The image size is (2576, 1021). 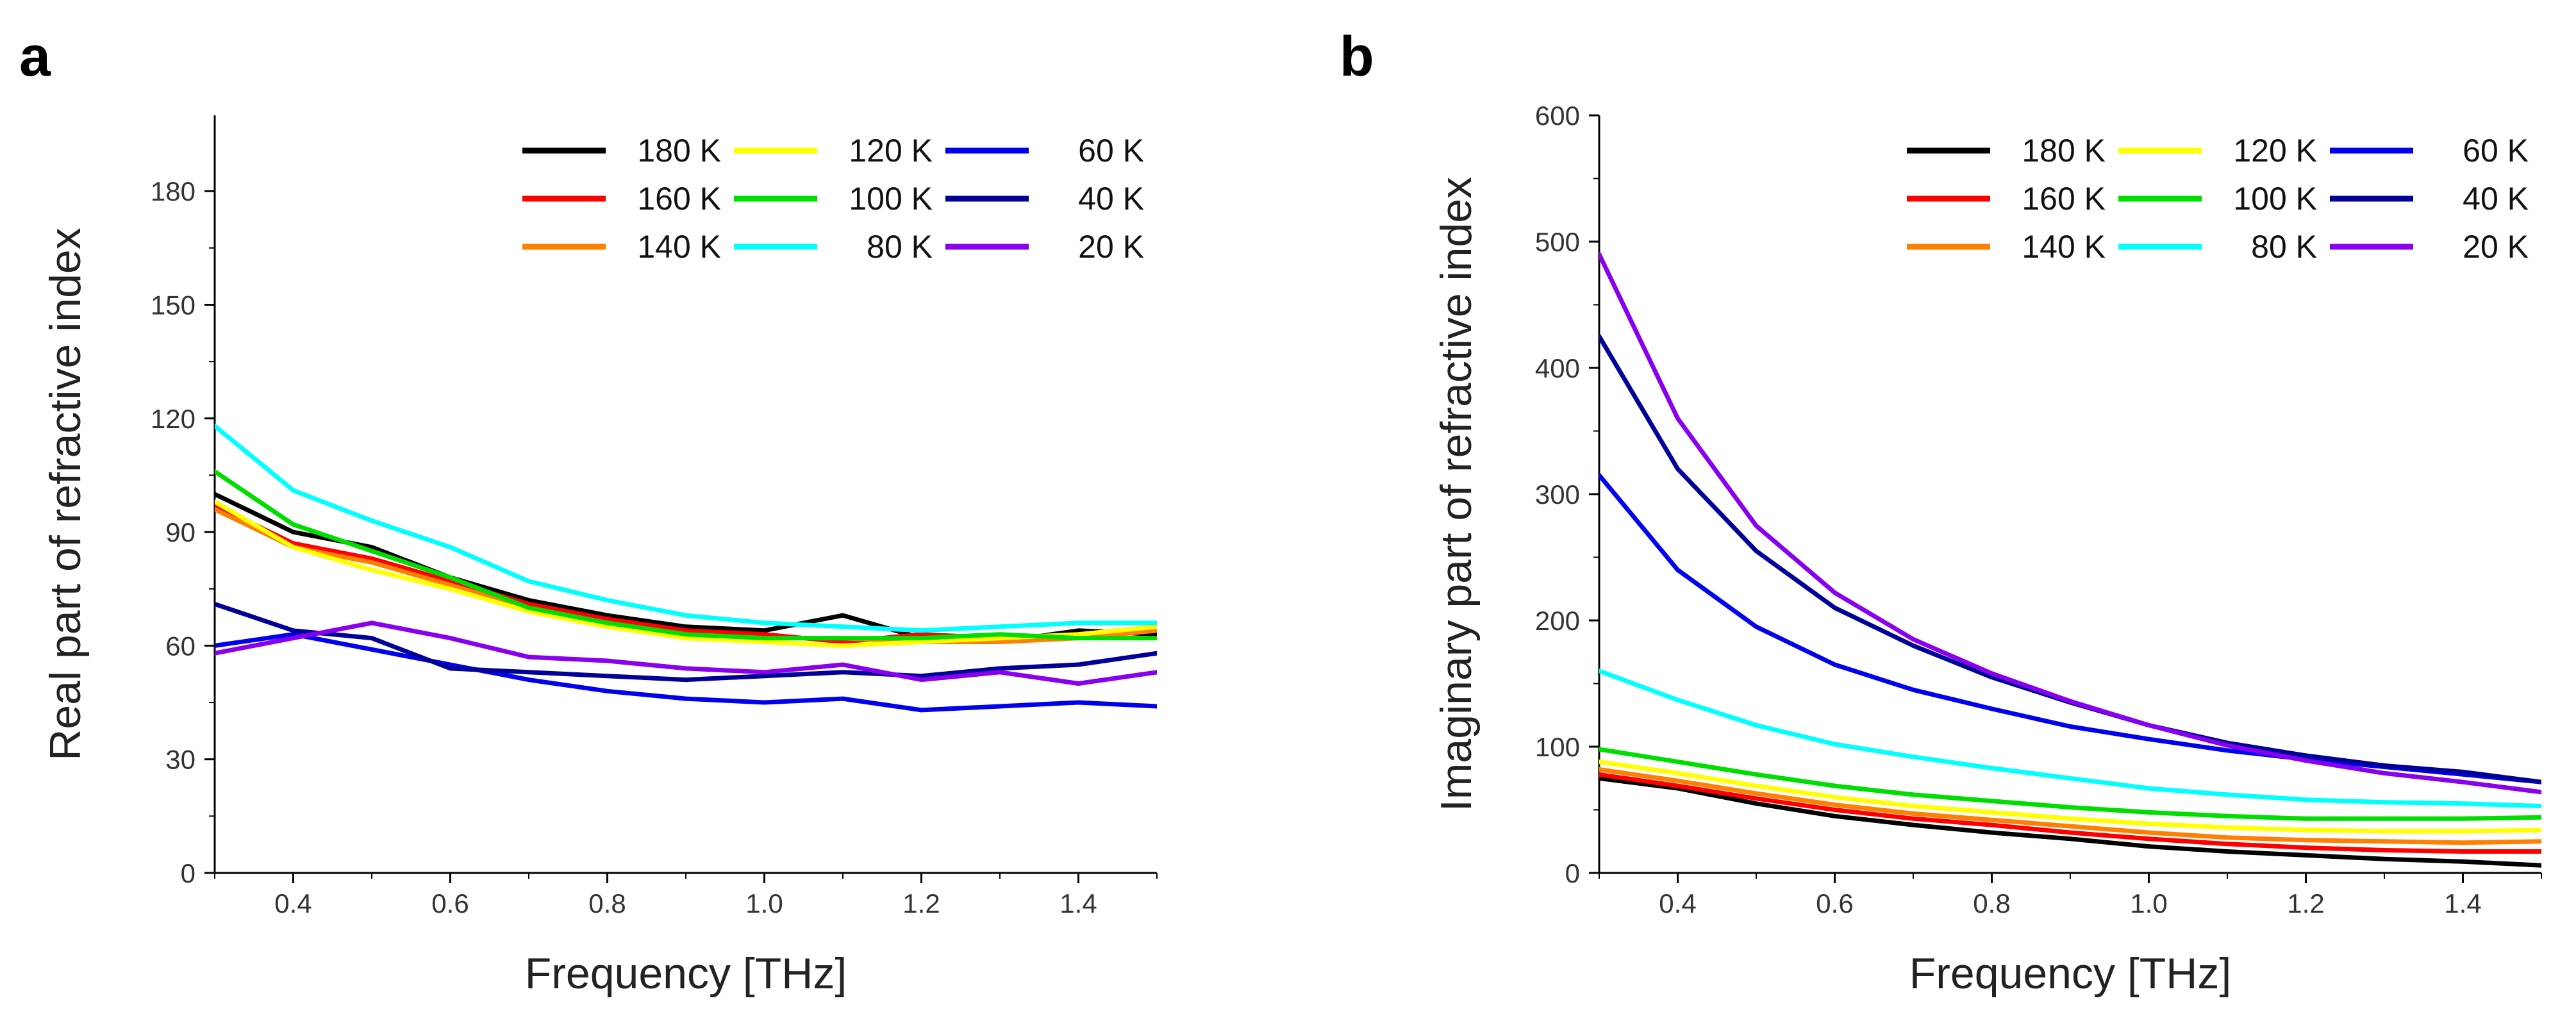 I want to click on y-tick-label: 500, so click(x=1557, y=242).